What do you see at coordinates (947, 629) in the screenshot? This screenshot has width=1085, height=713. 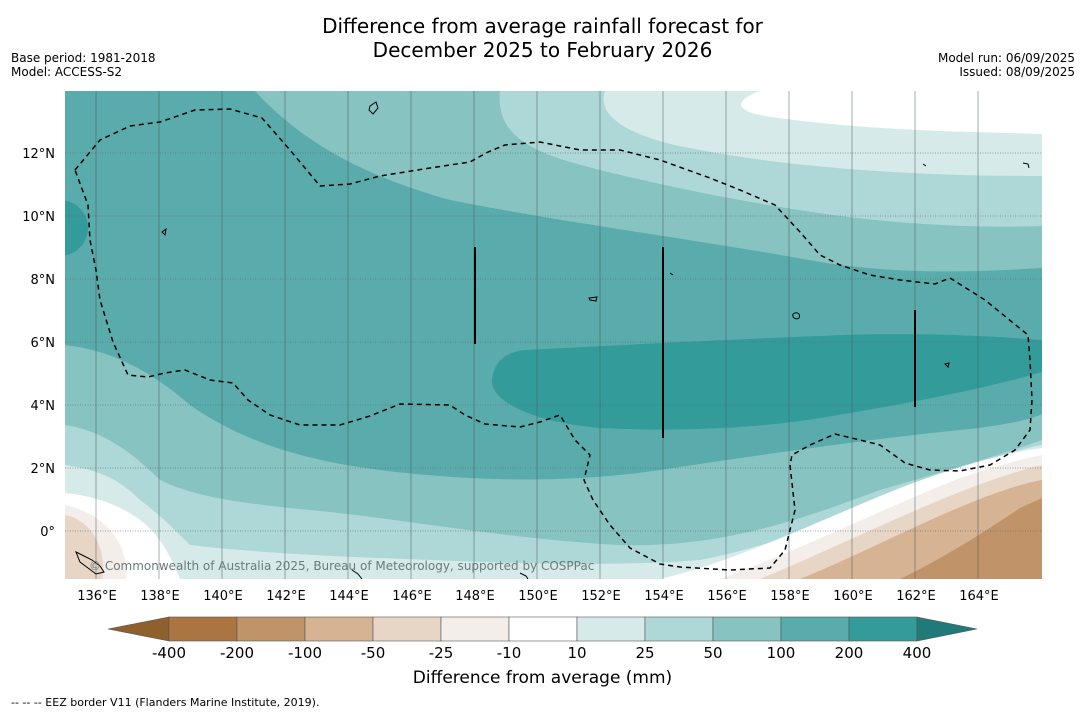 I see `colorbar-extend-high` at bounding box center [947, 629].